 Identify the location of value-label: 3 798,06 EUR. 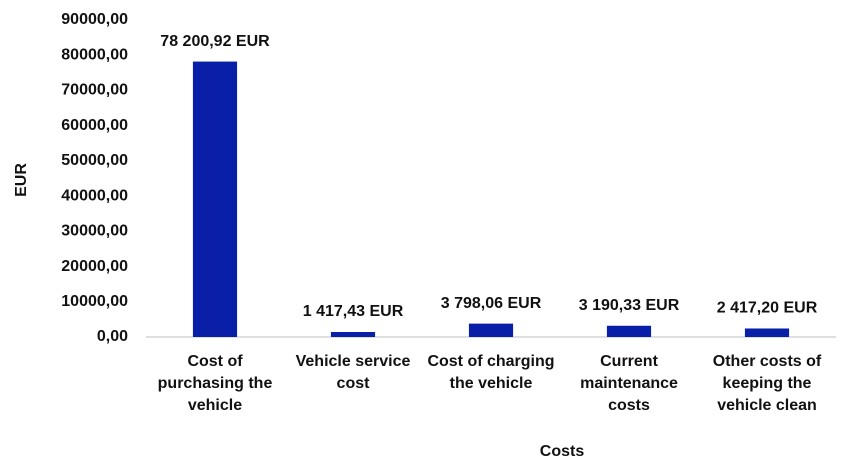
(491, 303).